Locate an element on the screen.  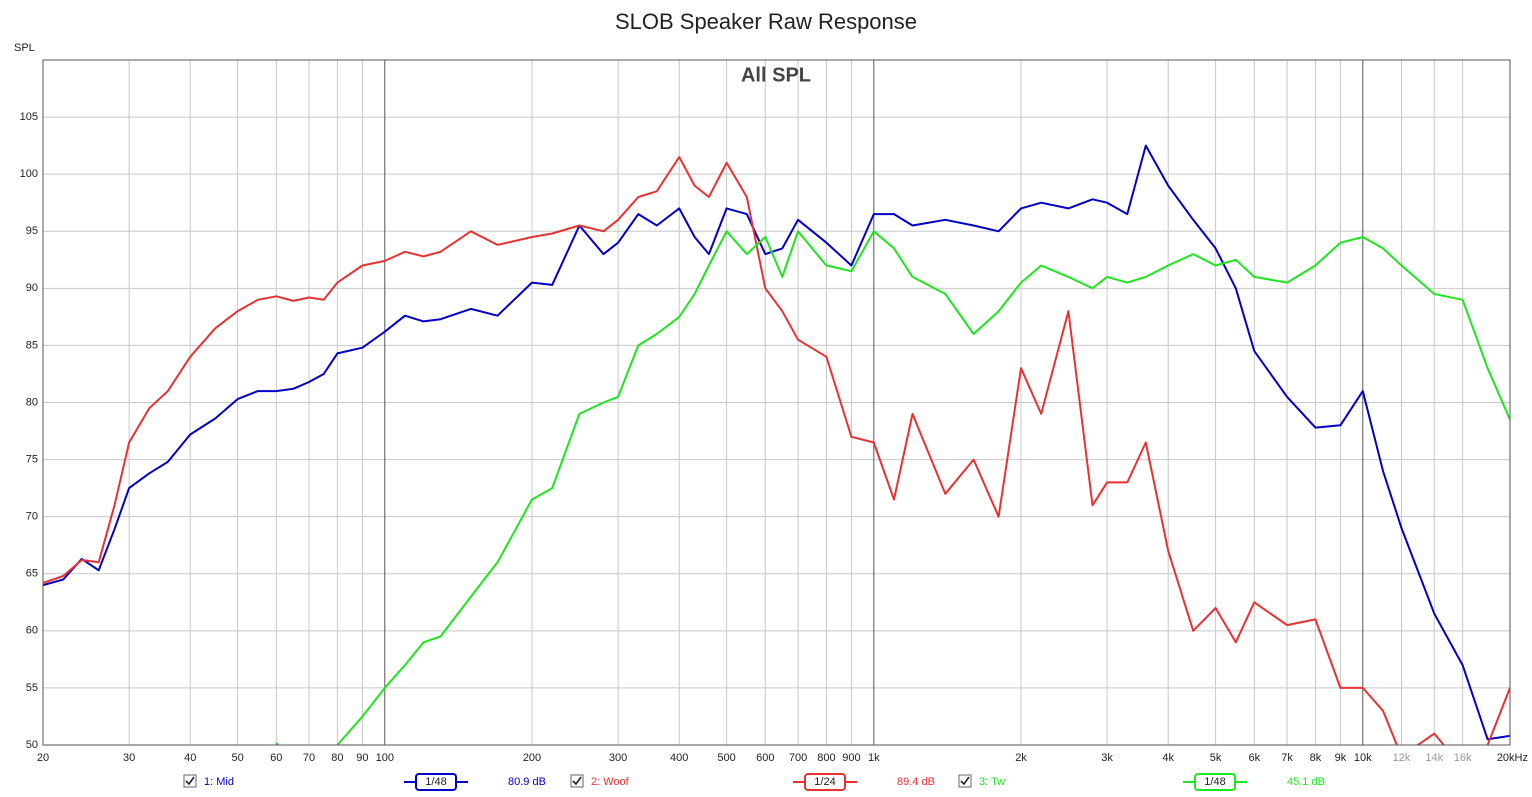
x-tick-label: 14k is located at coordinates (1434, 758).